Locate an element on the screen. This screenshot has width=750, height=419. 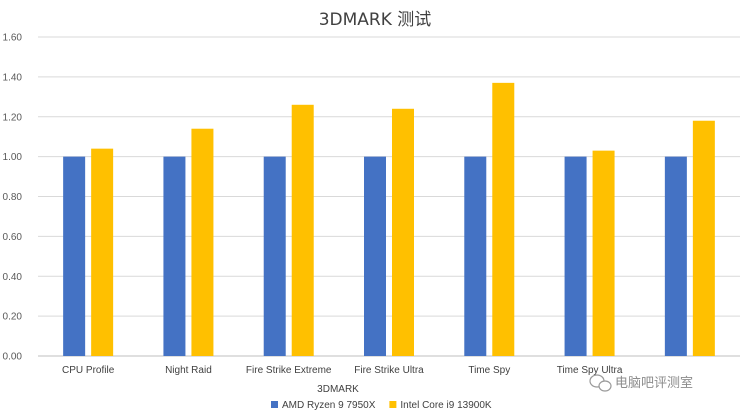
x-category-label: Night Raid is located at coordinates (188, 370).